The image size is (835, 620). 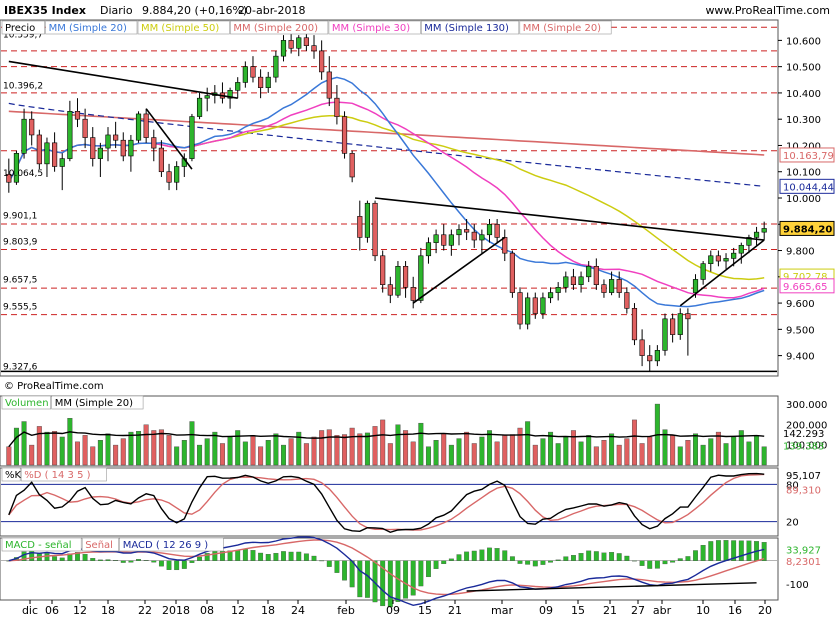 I want to click on watermark: © ProRealTime.com, so click(x=54, y=386).